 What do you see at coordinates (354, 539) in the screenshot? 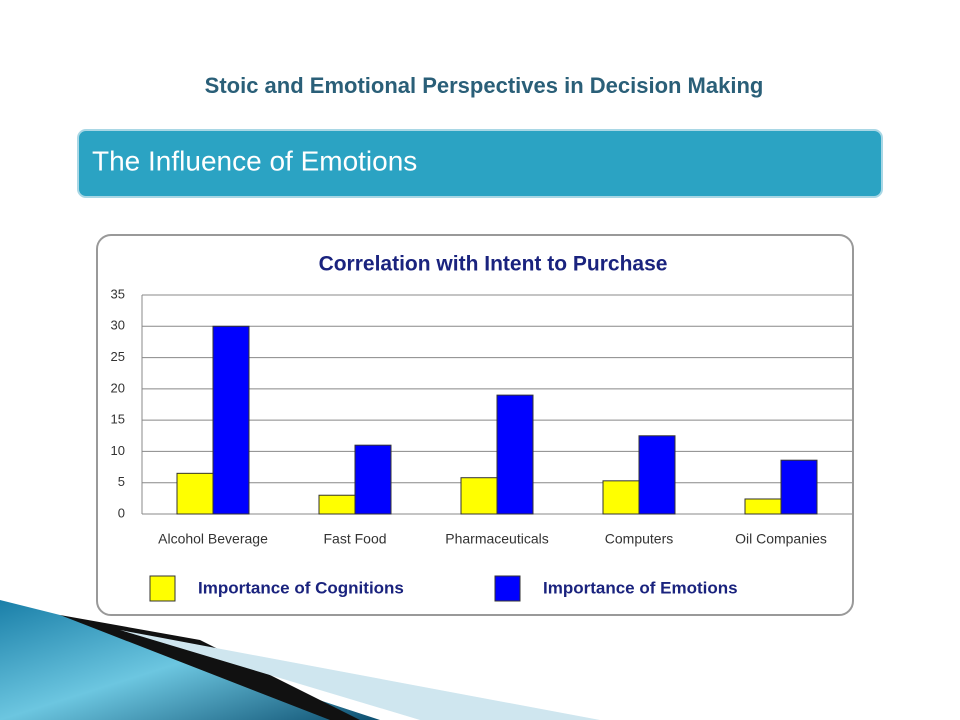
I see `x-tick-label: Fast Food` at bounding box center [354, 539].